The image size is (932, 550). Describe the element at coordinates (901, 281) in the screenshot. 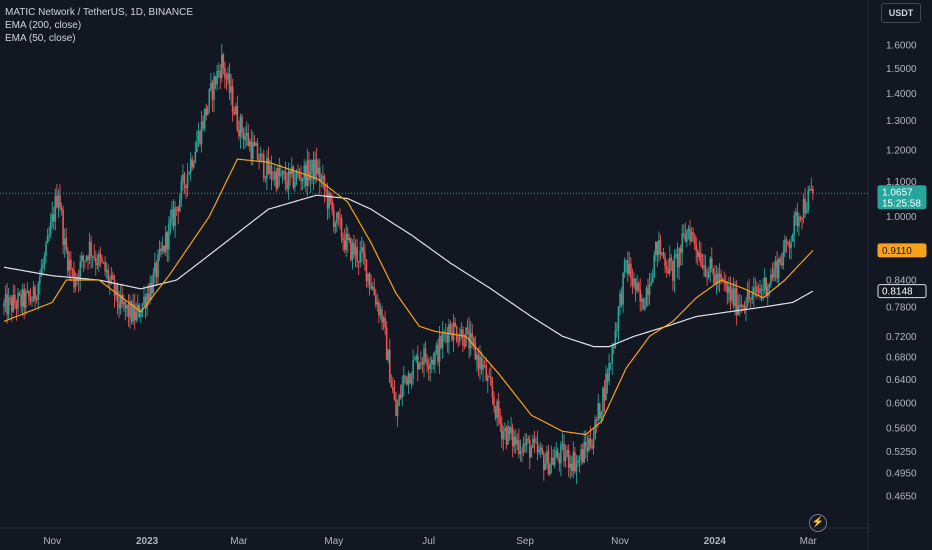

I see `y-tick-label: 0.8400` at that location.